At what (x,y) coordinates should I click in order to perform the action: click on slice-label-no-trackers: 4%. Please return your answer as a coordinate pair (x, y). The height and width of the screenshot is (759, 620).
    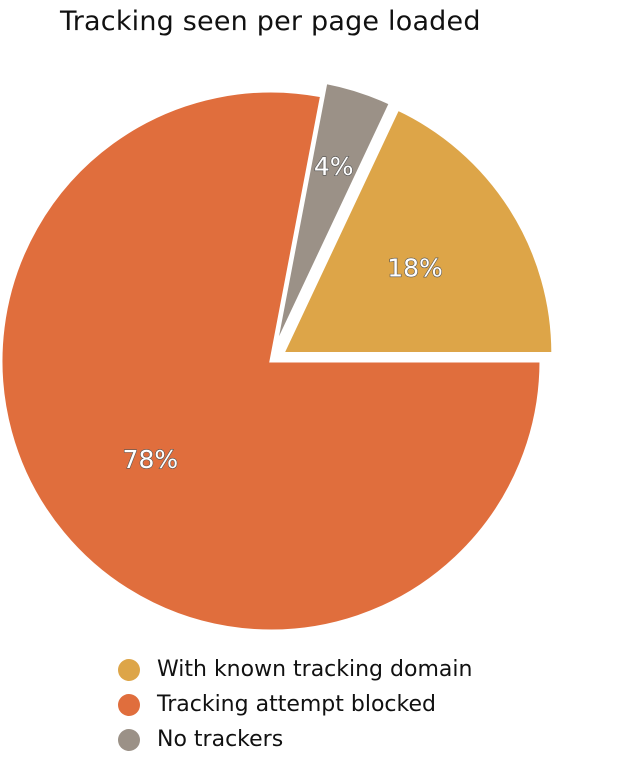
    Looking at the image, I should click on (334, 166).